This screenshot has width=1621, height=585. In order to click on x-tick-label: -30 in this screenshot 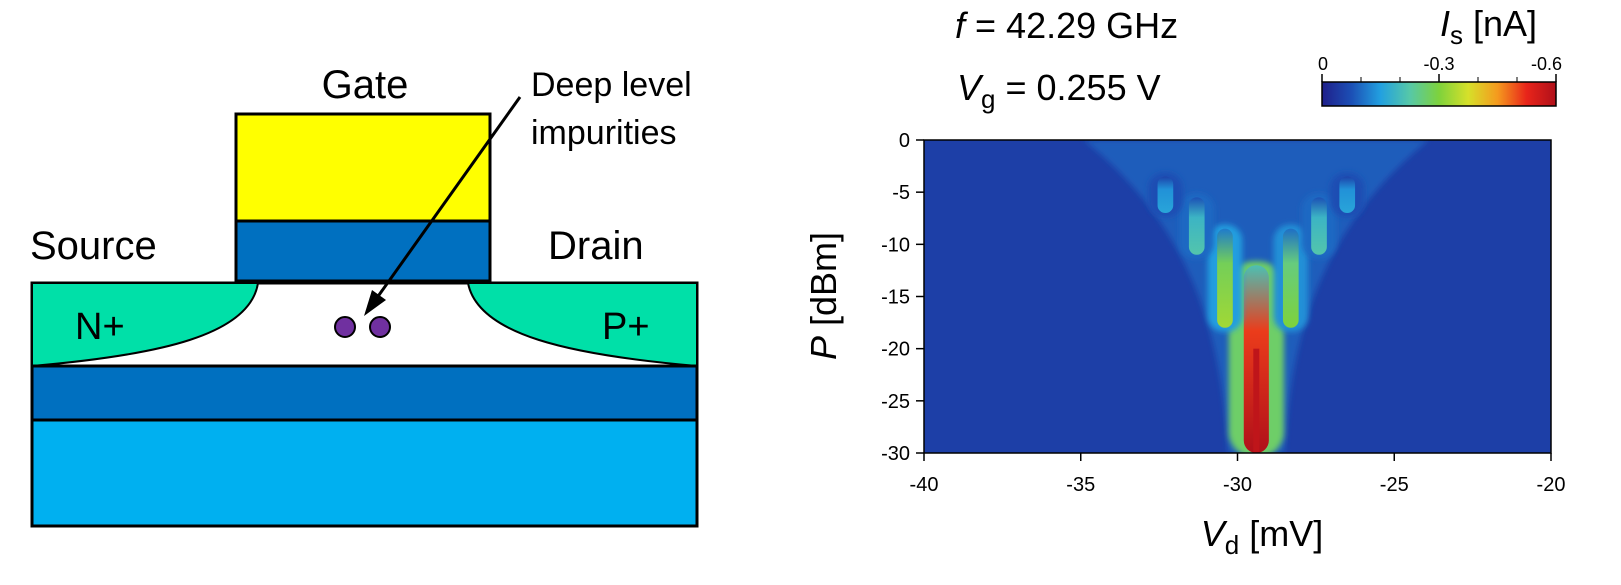, I will do `click(1237, 485)`.